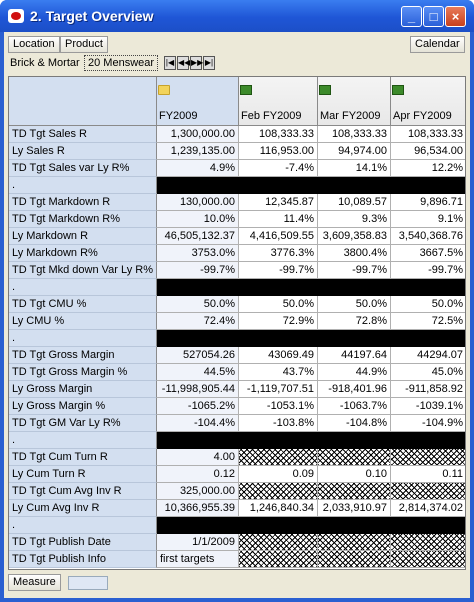  What do you see at coordinates (428, 423) in the screenshot?
I see `table-cell: -104.9%` at bounding box center [428, 423].